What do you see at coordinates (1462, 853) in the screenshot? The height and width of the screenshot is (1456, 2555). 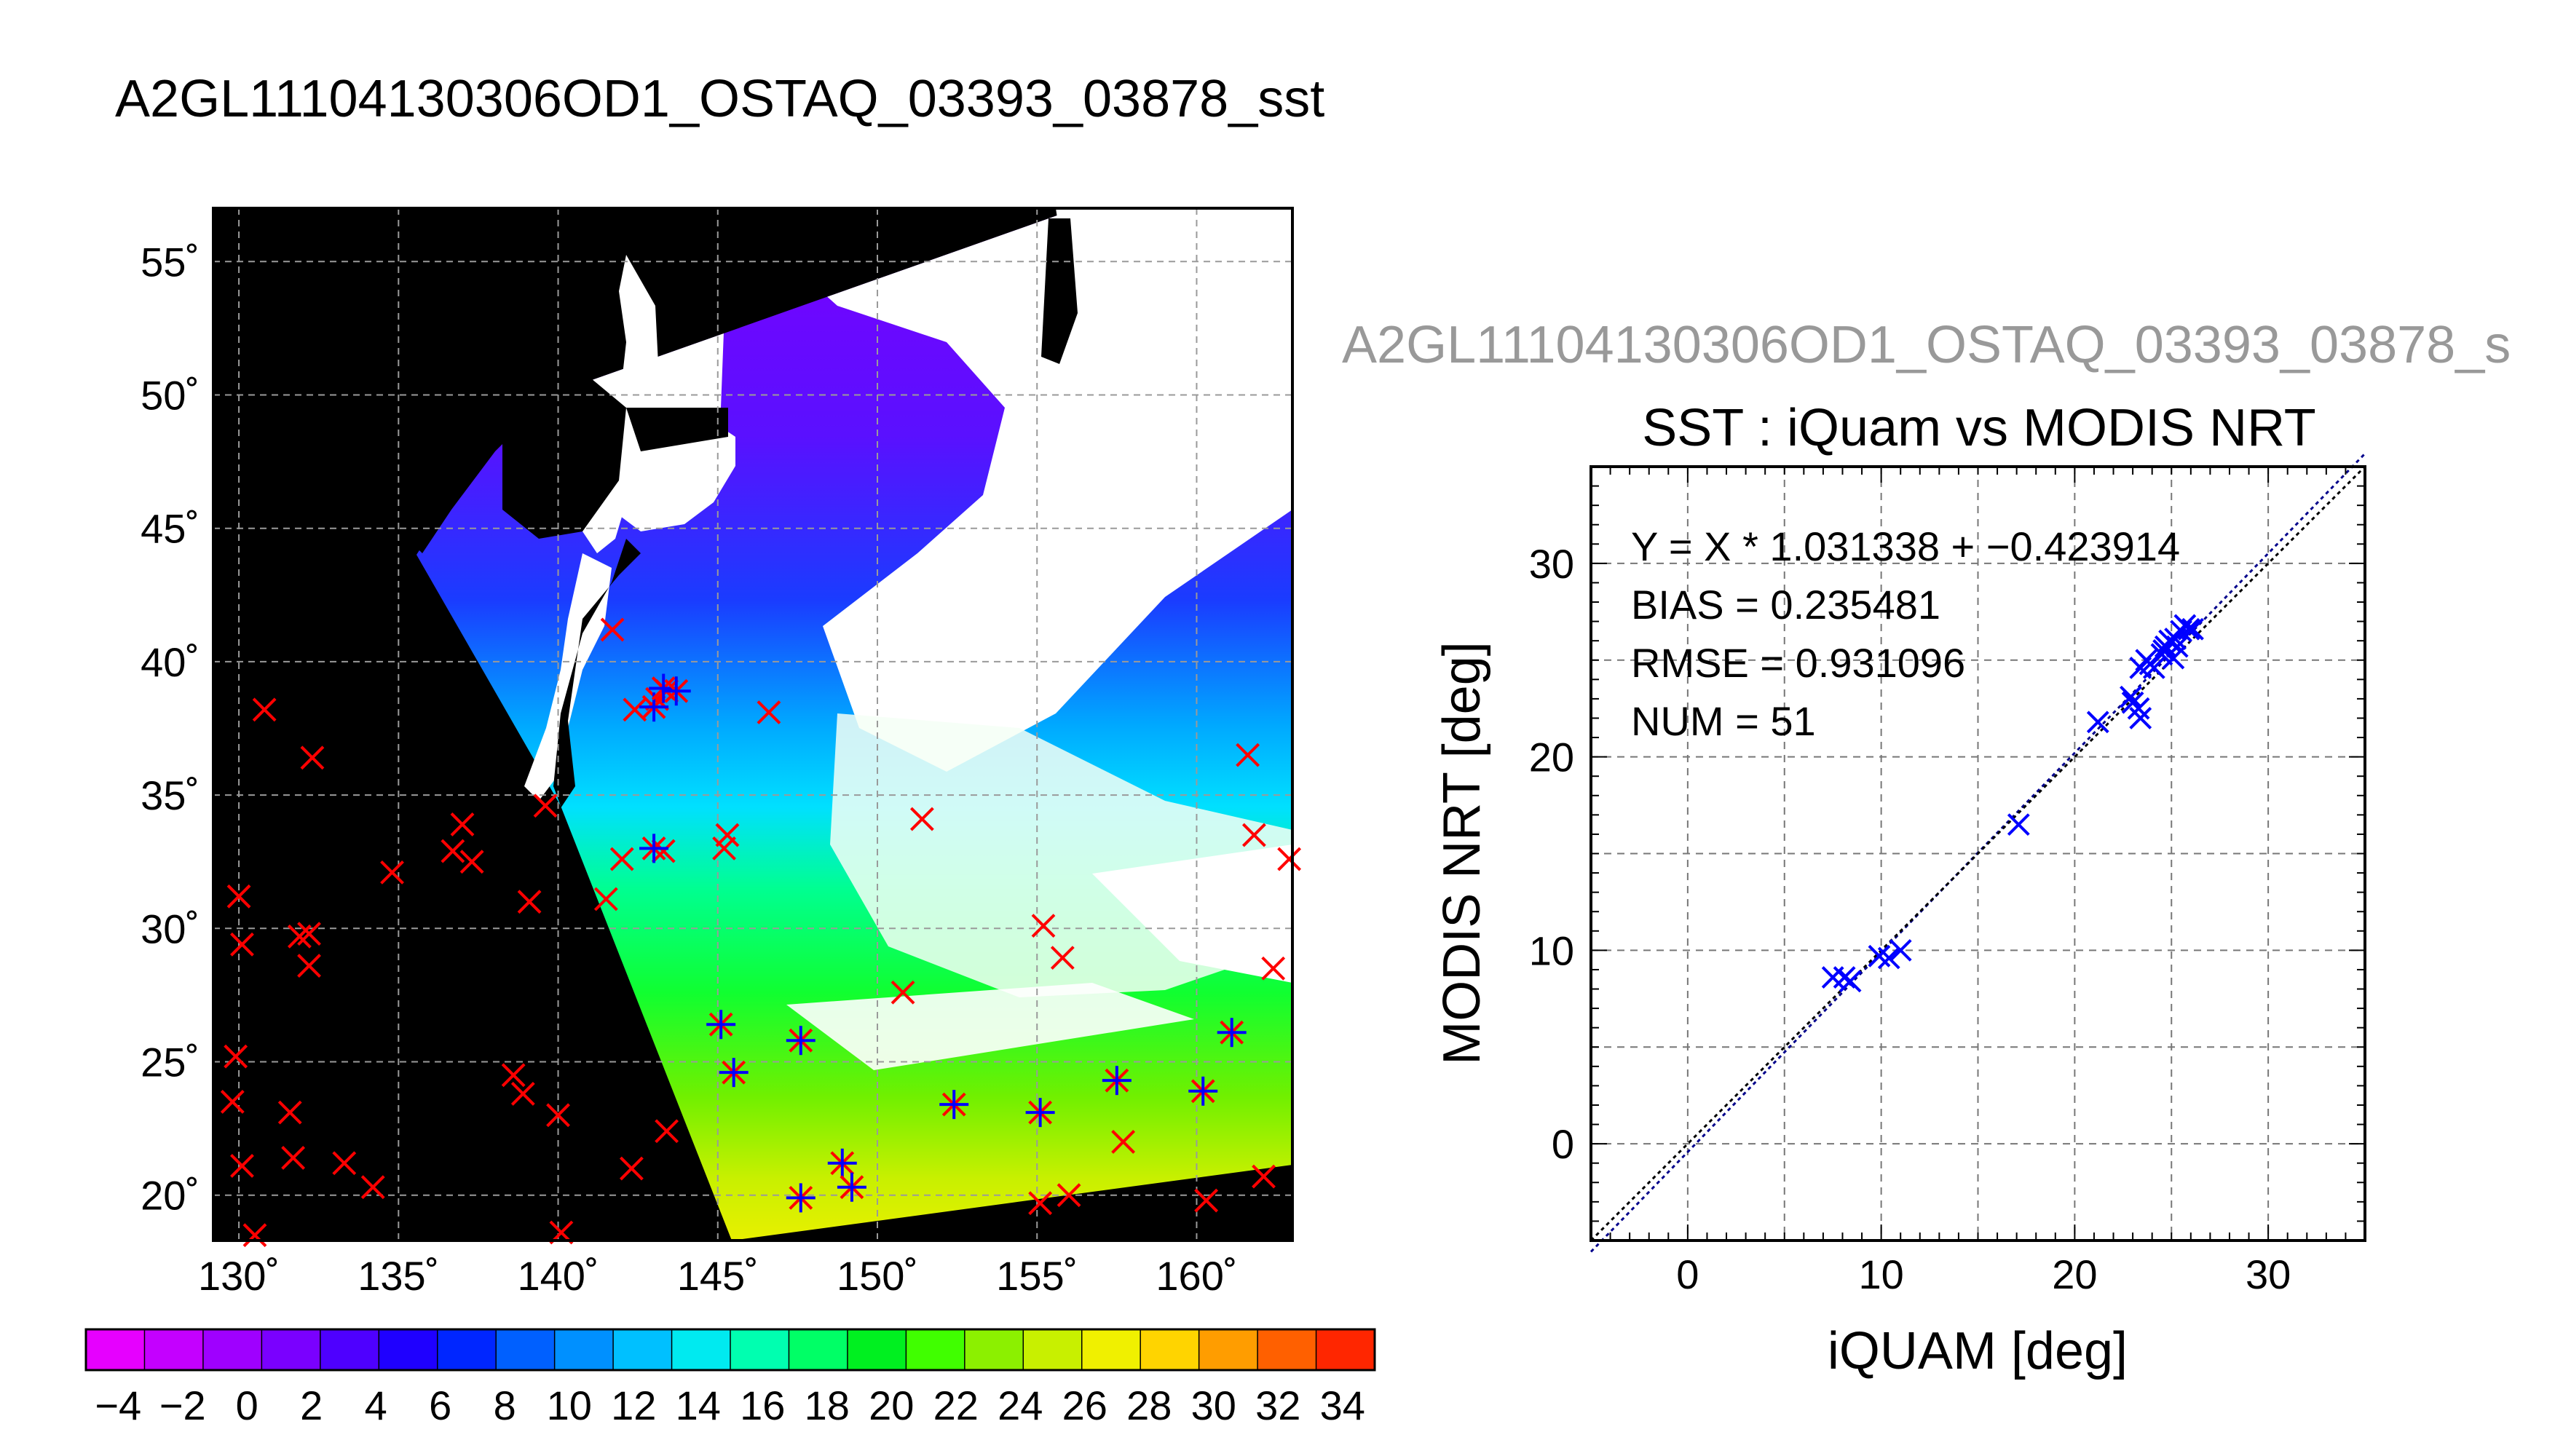 I see `scatter-y-axis-label: MODIS NRT [deg]` at bounding box center [1462, 853].